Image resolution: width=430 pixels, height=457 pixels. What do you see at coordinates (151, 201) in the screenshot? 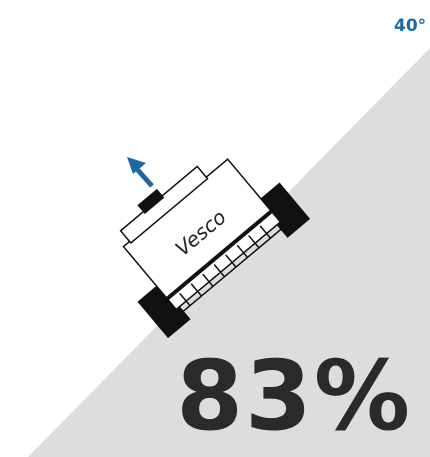
I see `sensor` at bounding box center [151, 201].